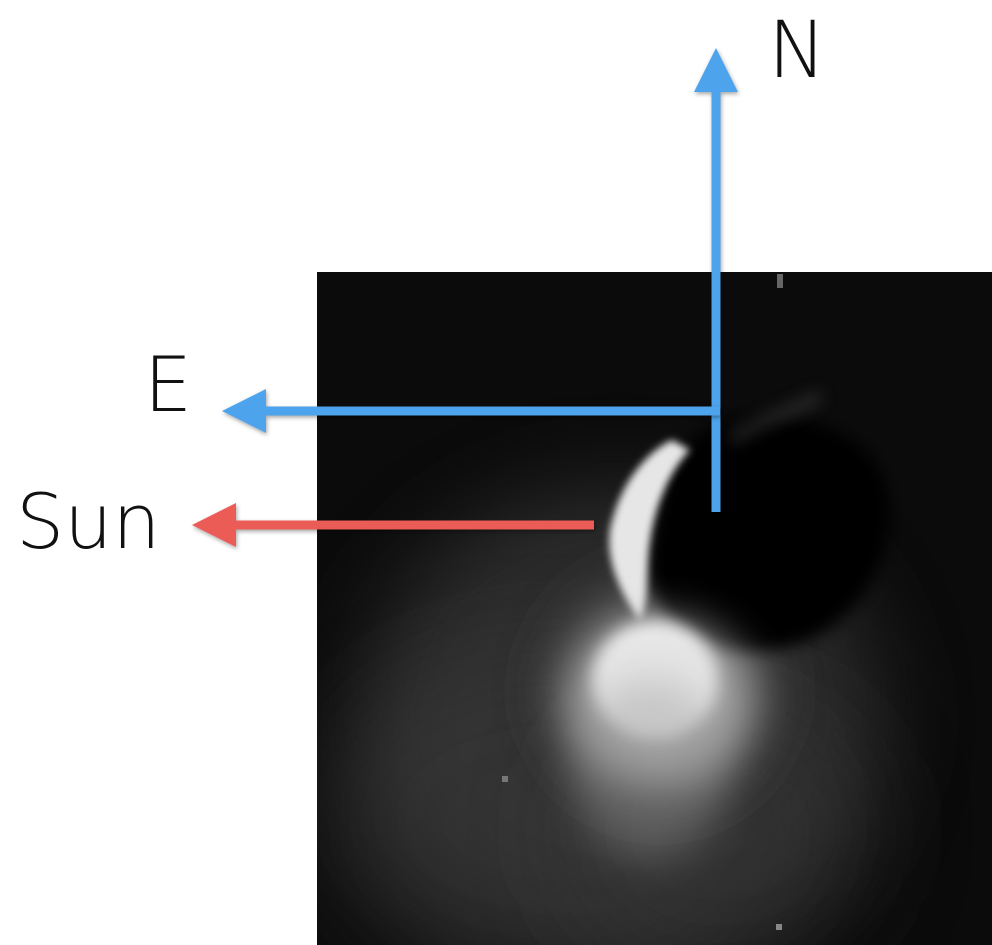  I want to click on nucleus-shape, so click(769, 534).